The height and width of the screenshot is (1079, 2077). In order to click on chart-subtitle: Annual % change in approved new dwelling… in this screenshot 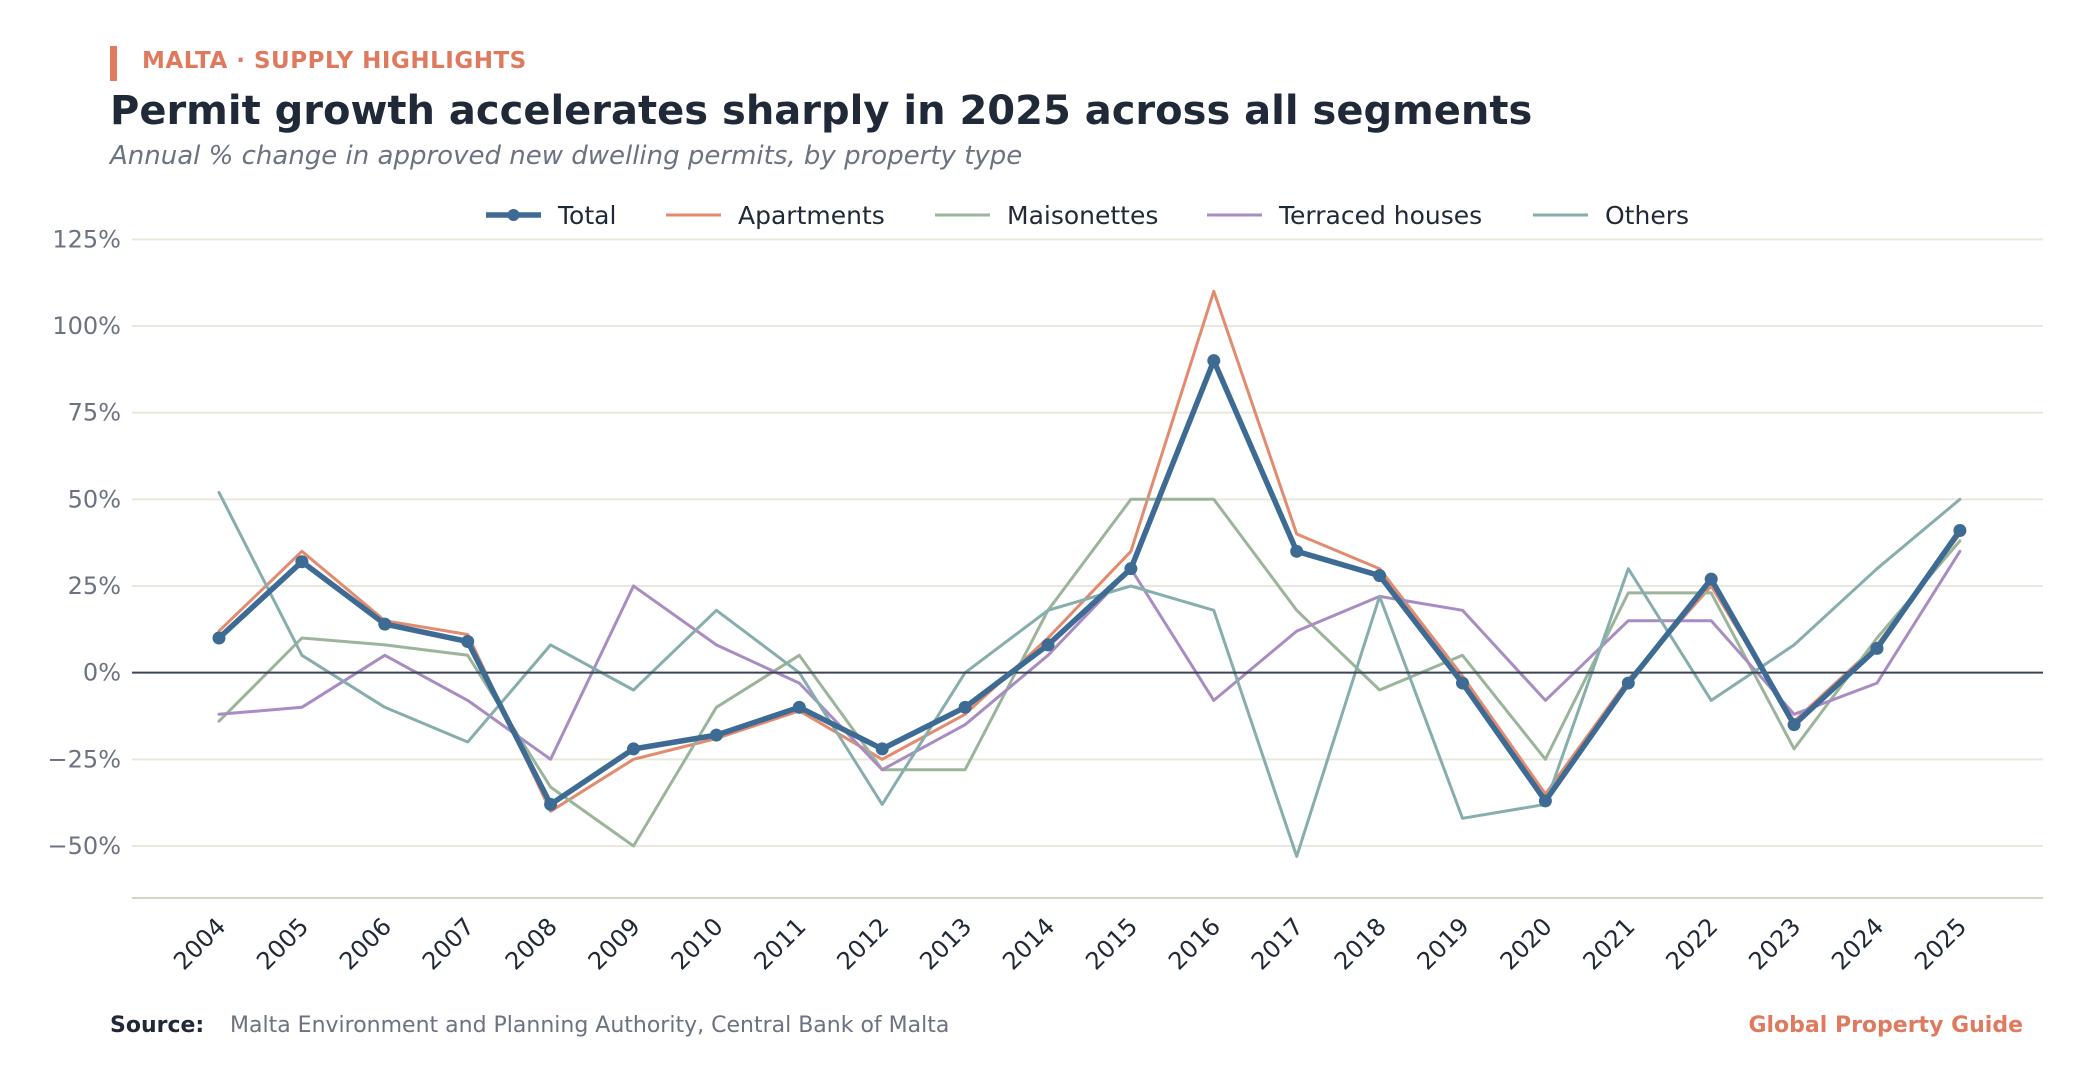, I will do `click(566, 156)`.